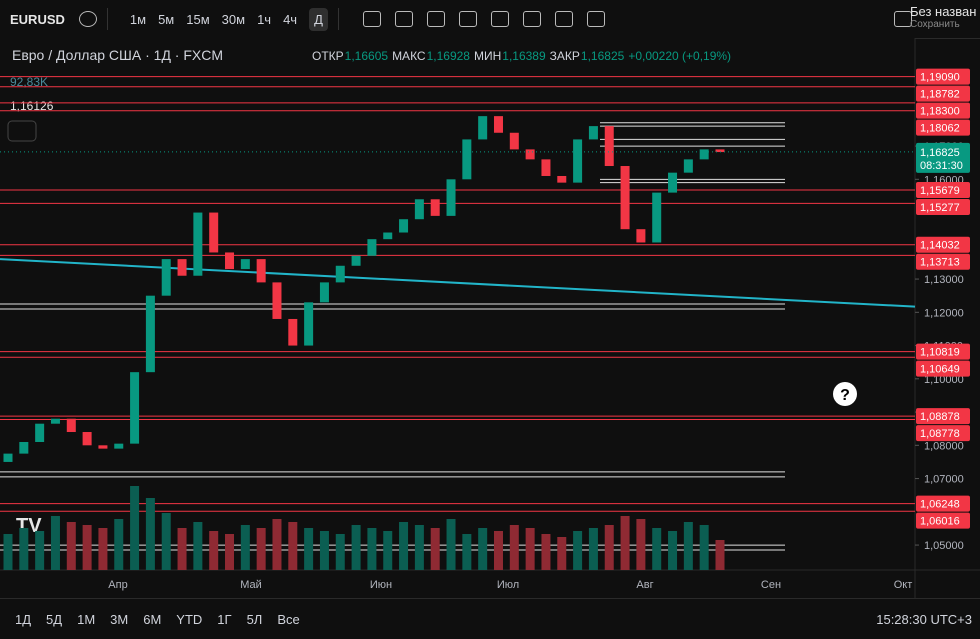 Image resolution: width=980 pixels, height=639 pixels. I want to click on range-button: 5Л, so click(254, 619).